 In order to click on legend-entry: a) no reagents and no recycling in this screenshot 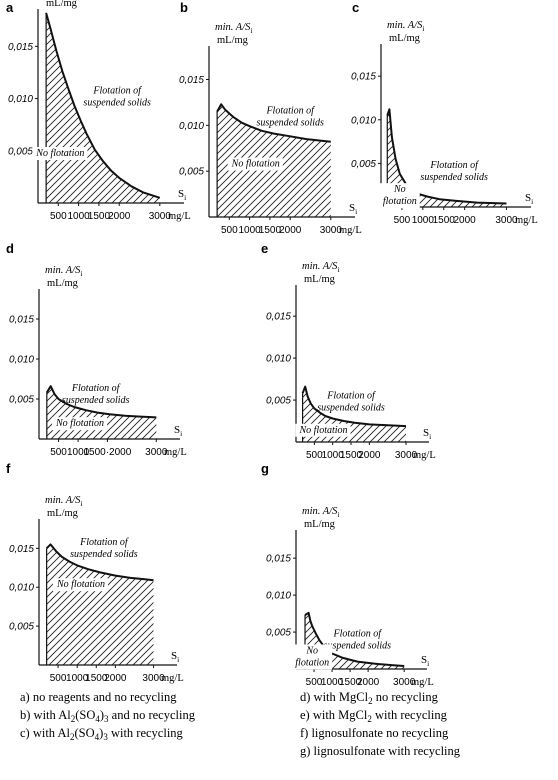, I will do `click(98, 697)`.